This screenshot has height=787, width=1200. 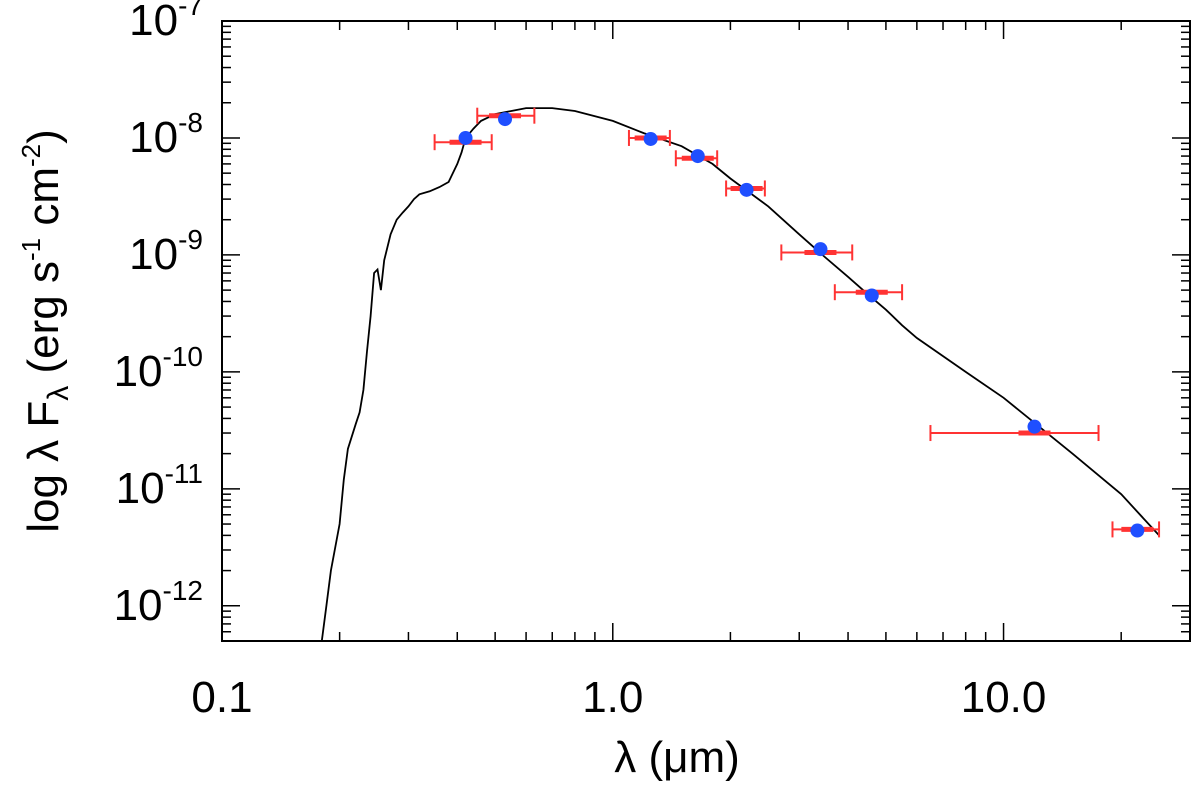 I want to click on x-tick-label: 1.0, so click(x=612, y=697).